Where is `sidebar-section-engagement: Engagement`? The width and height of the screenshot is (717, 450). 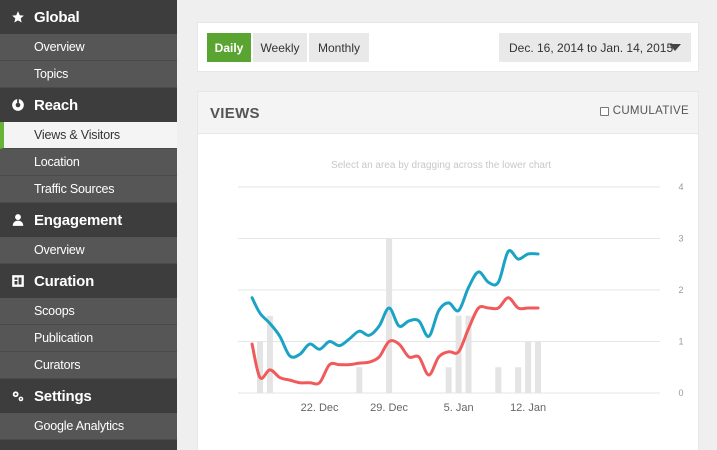
sidebar-section-engagement: Engagement is located at coordinates (88, 220).